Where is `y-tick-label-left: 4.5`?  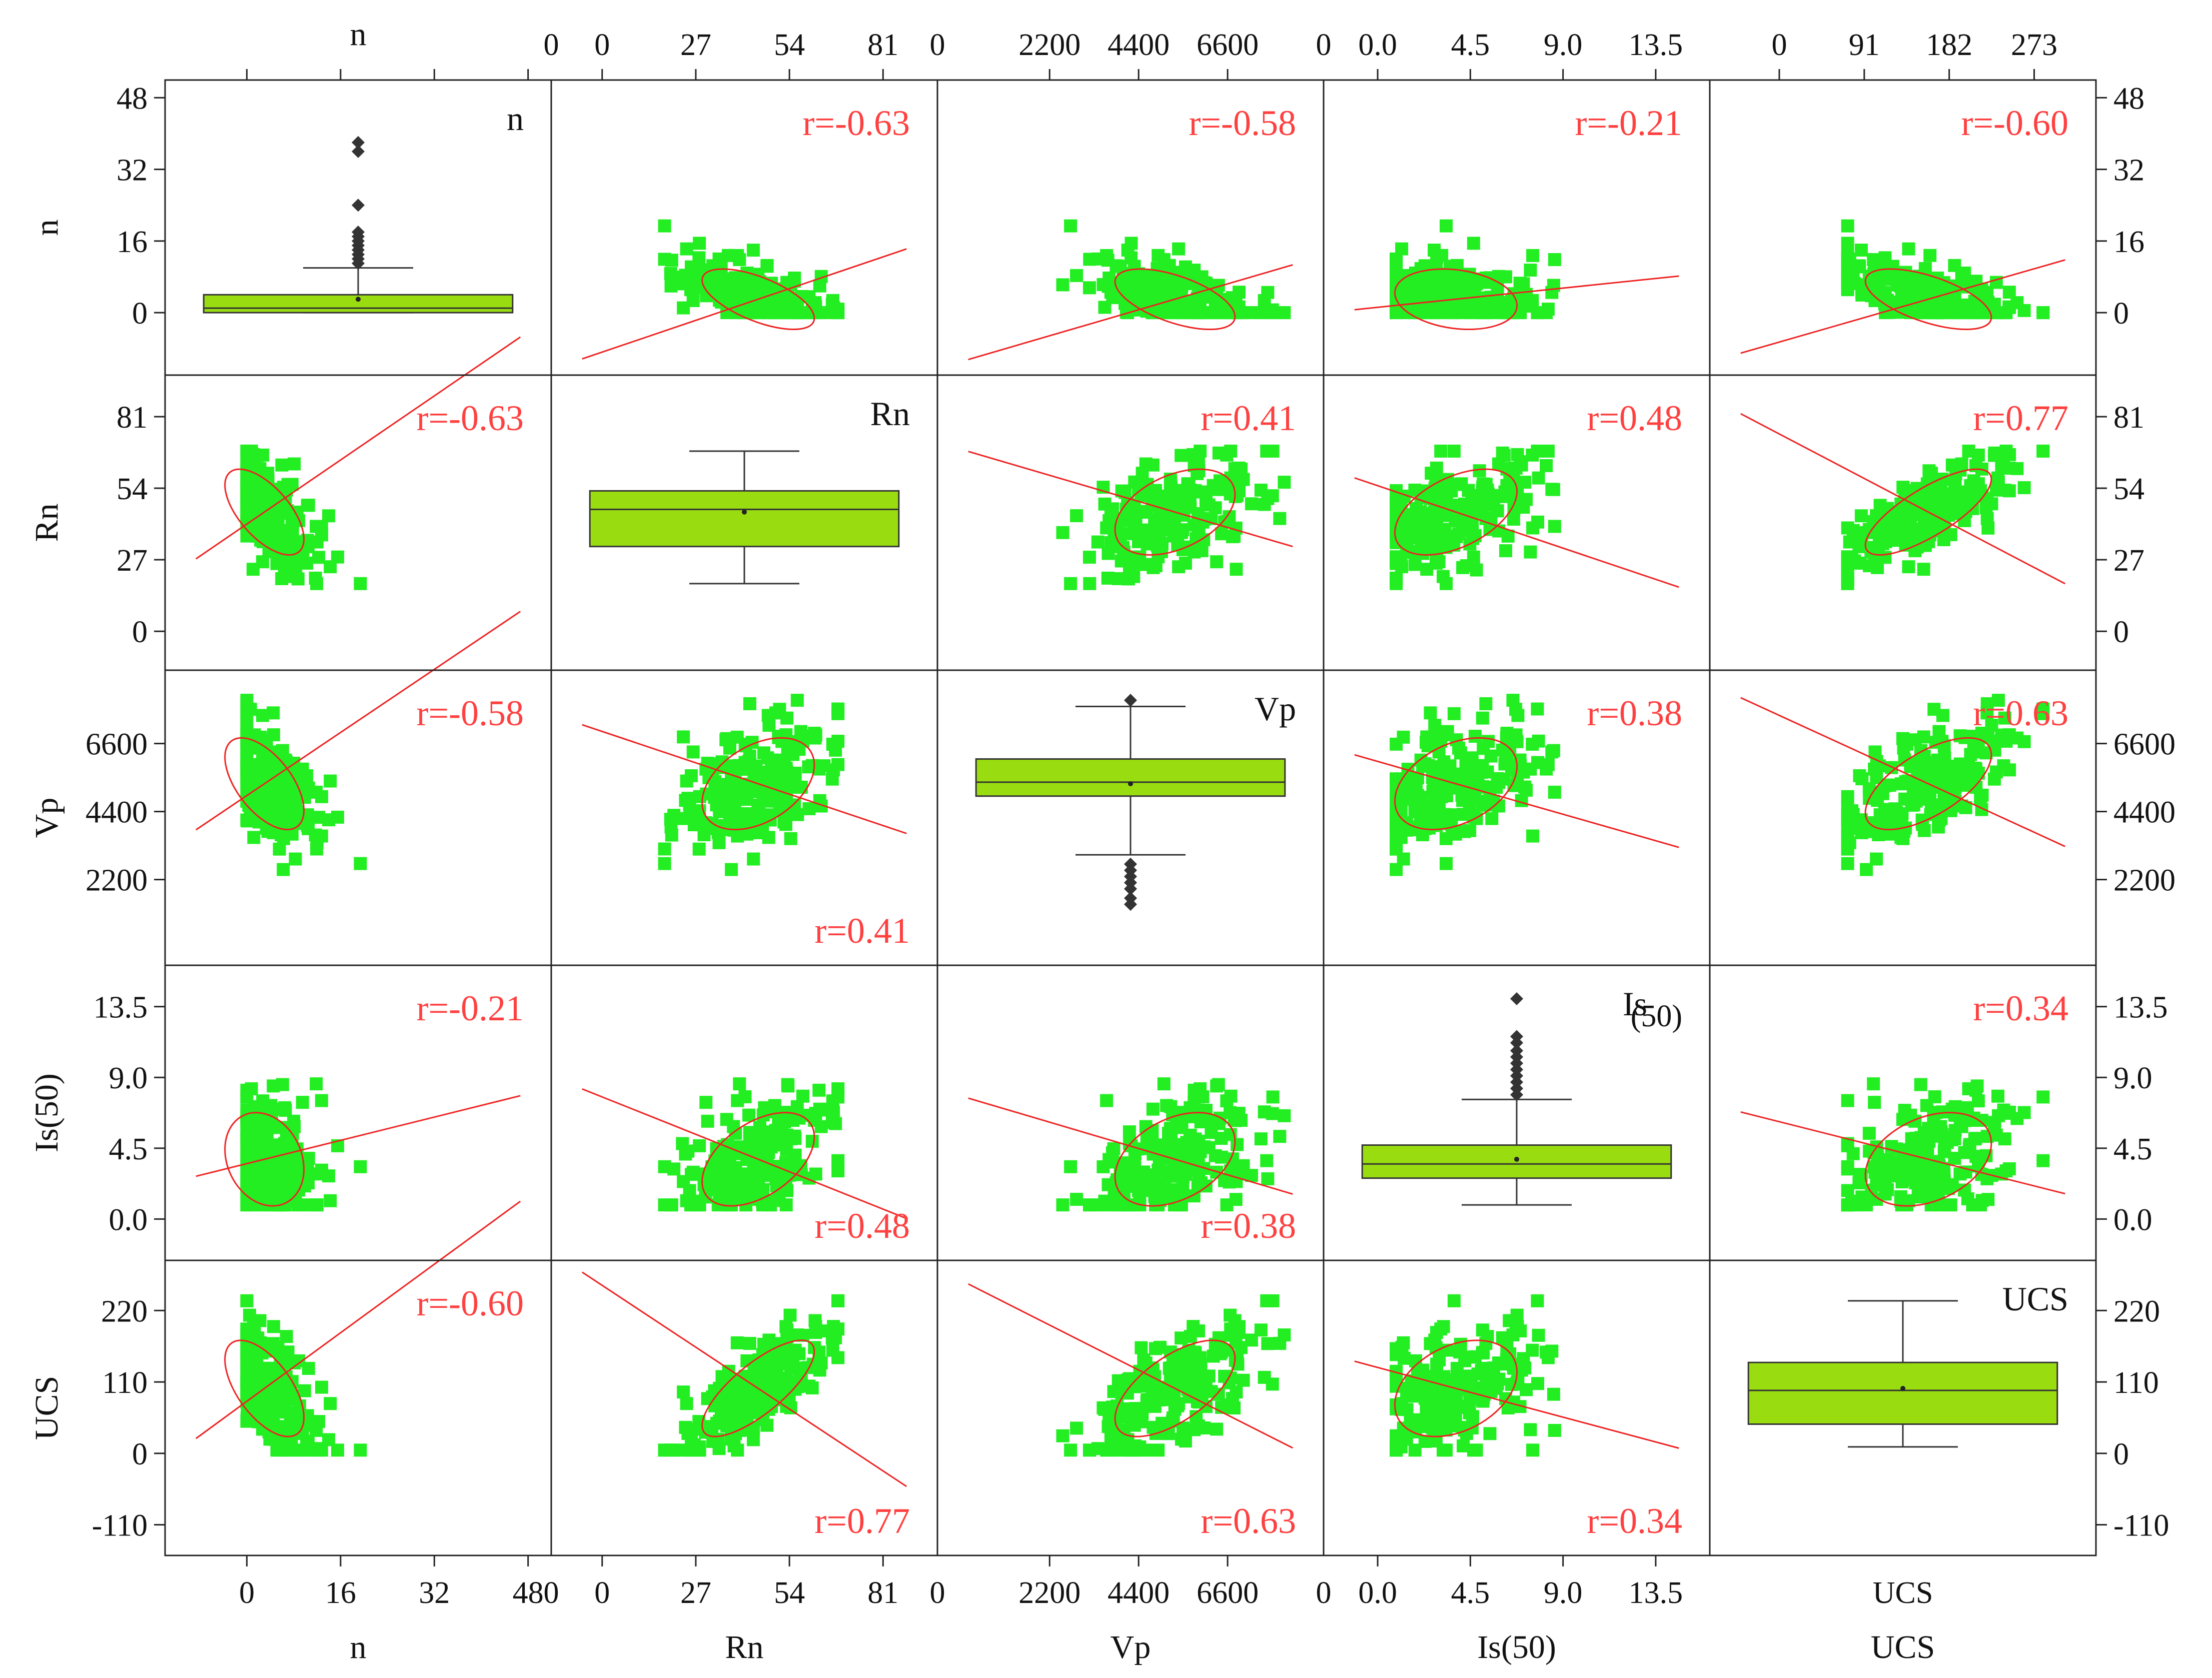
y-tick-label-left: 4.5 is located at coordinates (128, 1149).